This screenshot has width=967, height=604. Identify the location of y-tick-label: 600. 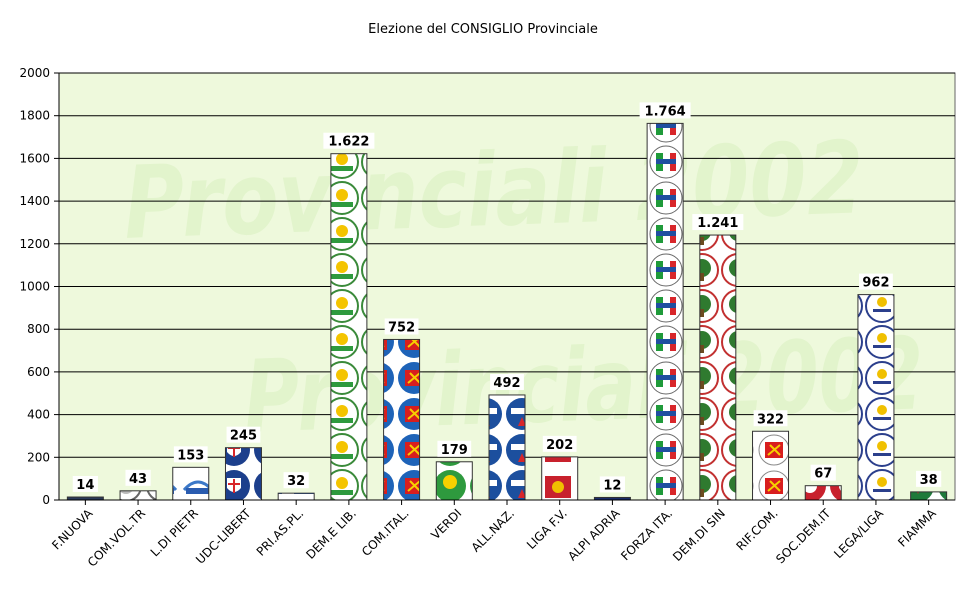
(38, 372).